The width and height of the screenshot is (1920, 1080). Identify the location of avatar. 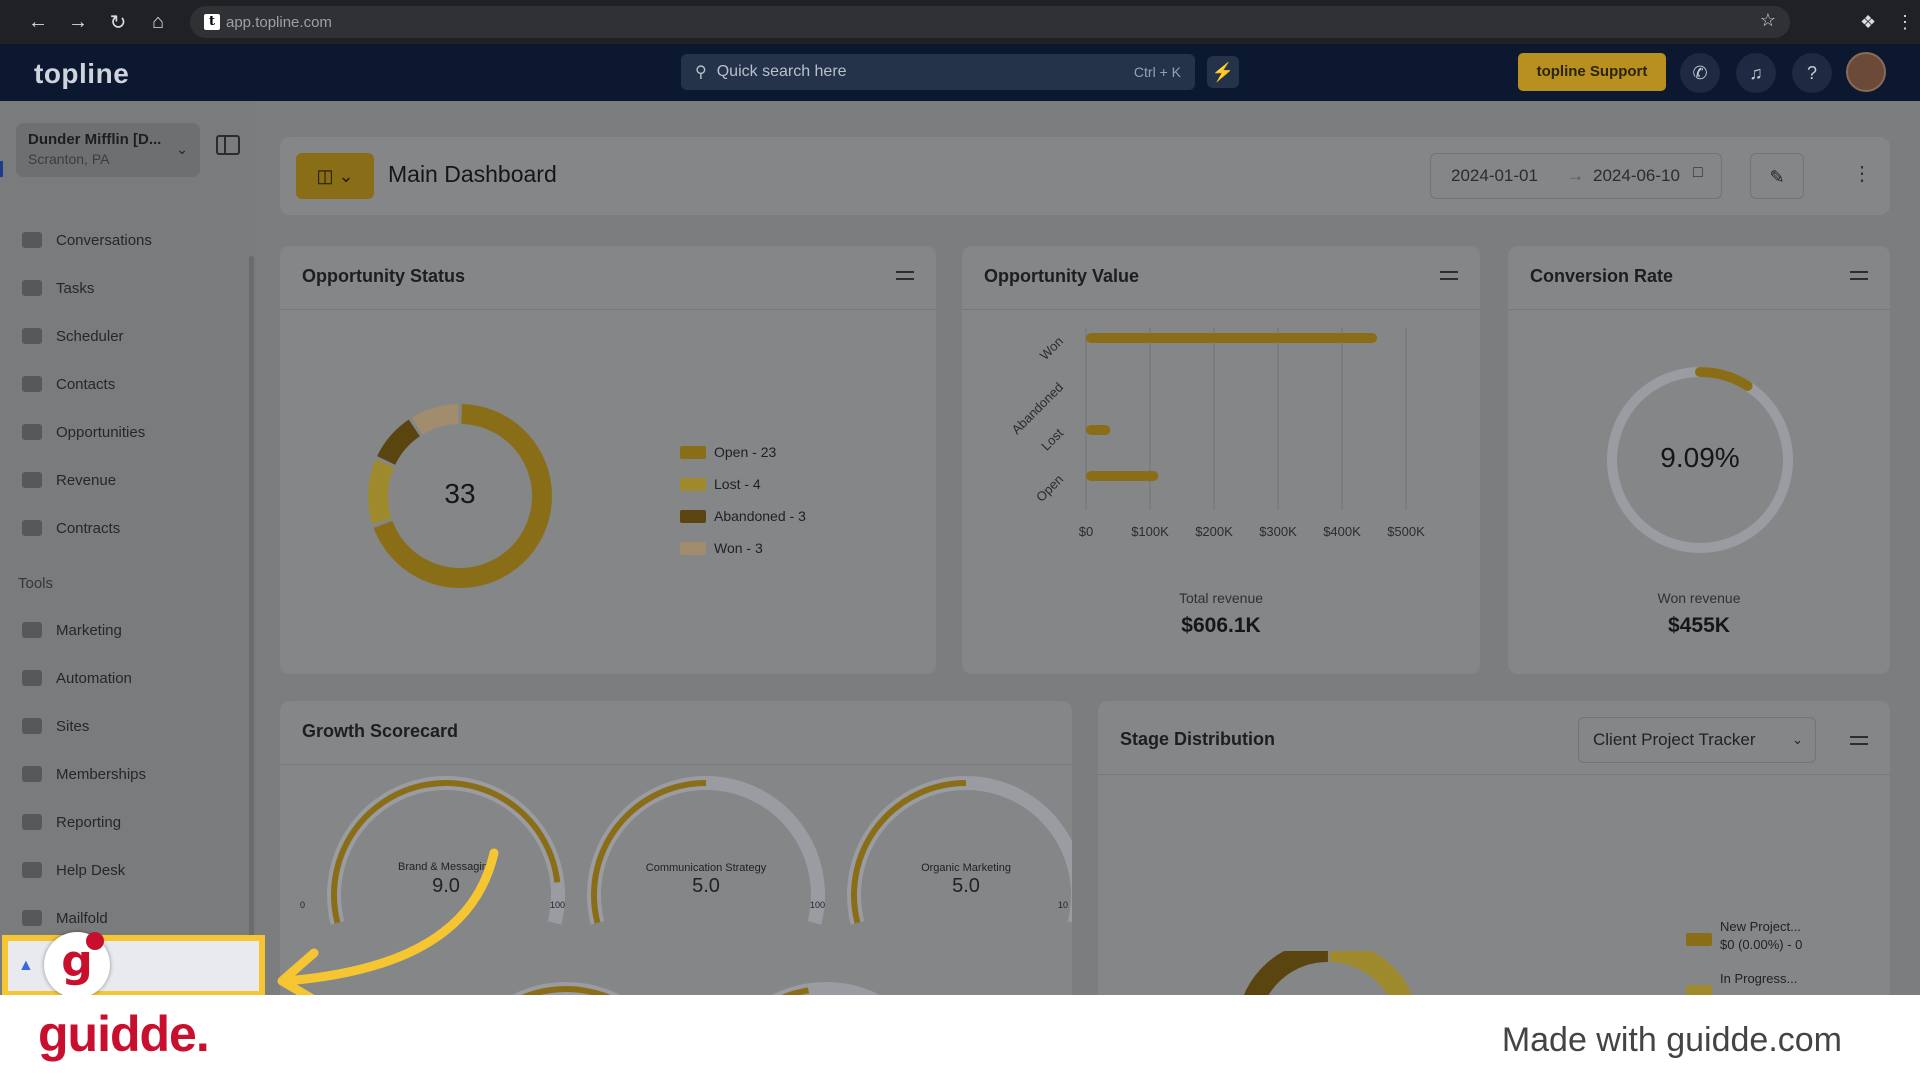
(1866, 72).